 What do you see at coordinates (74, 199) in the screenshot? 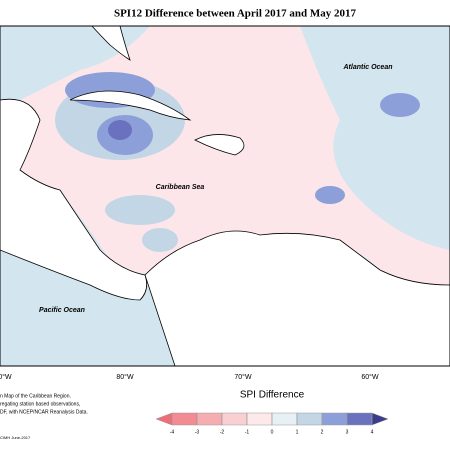
I see `central-america` at bounding box center [74, 199].